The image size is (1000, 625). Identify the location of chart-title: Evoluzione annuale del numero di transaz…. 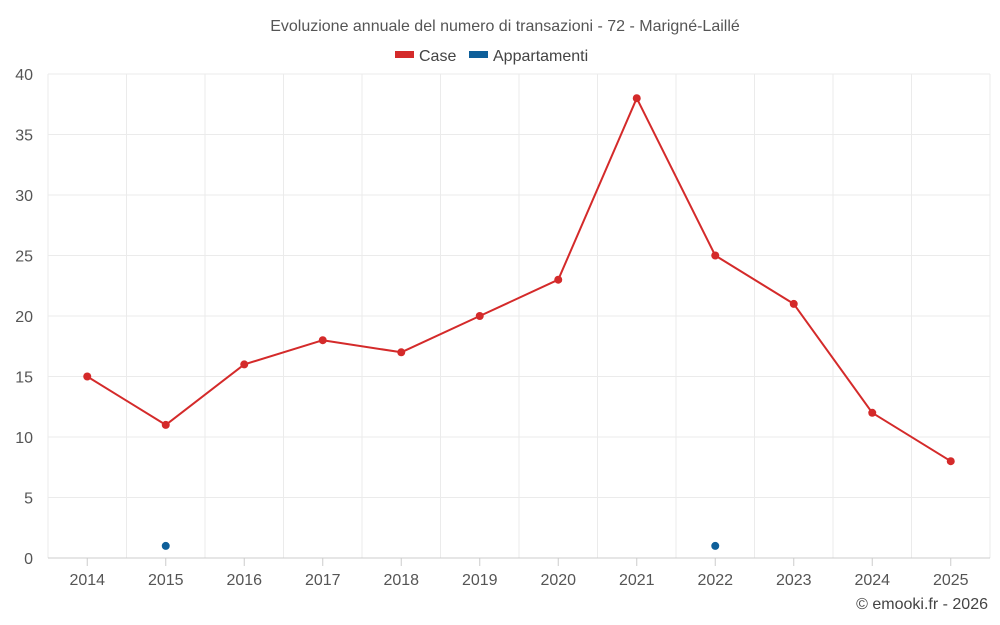
(505, 26).